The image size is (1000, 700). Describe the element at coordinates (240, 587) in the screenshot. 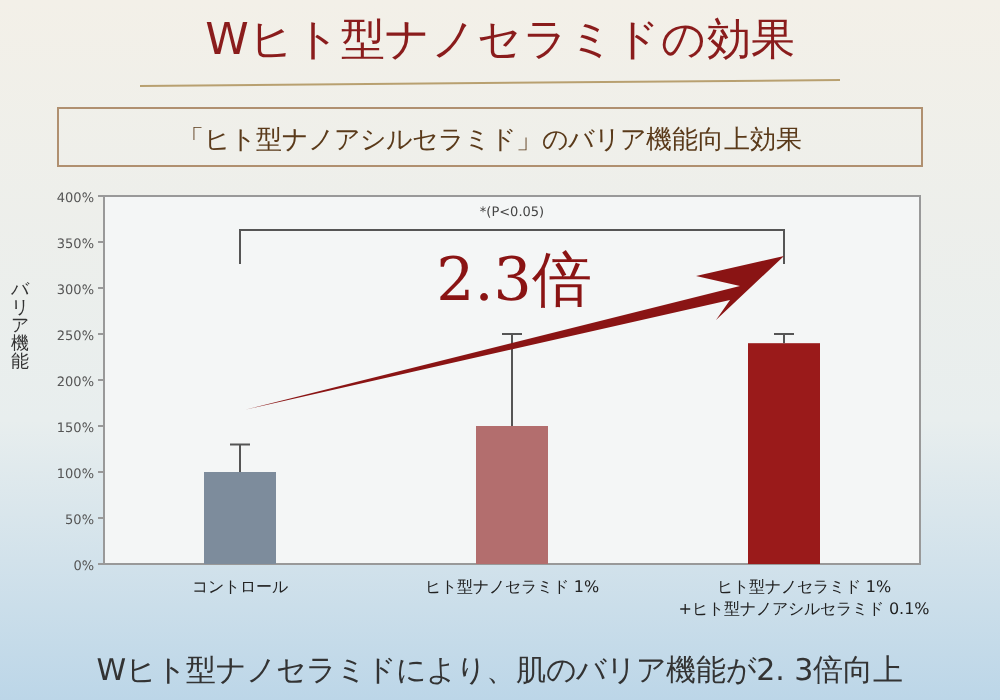

I see `x-tick-label: コントロール` at that location.